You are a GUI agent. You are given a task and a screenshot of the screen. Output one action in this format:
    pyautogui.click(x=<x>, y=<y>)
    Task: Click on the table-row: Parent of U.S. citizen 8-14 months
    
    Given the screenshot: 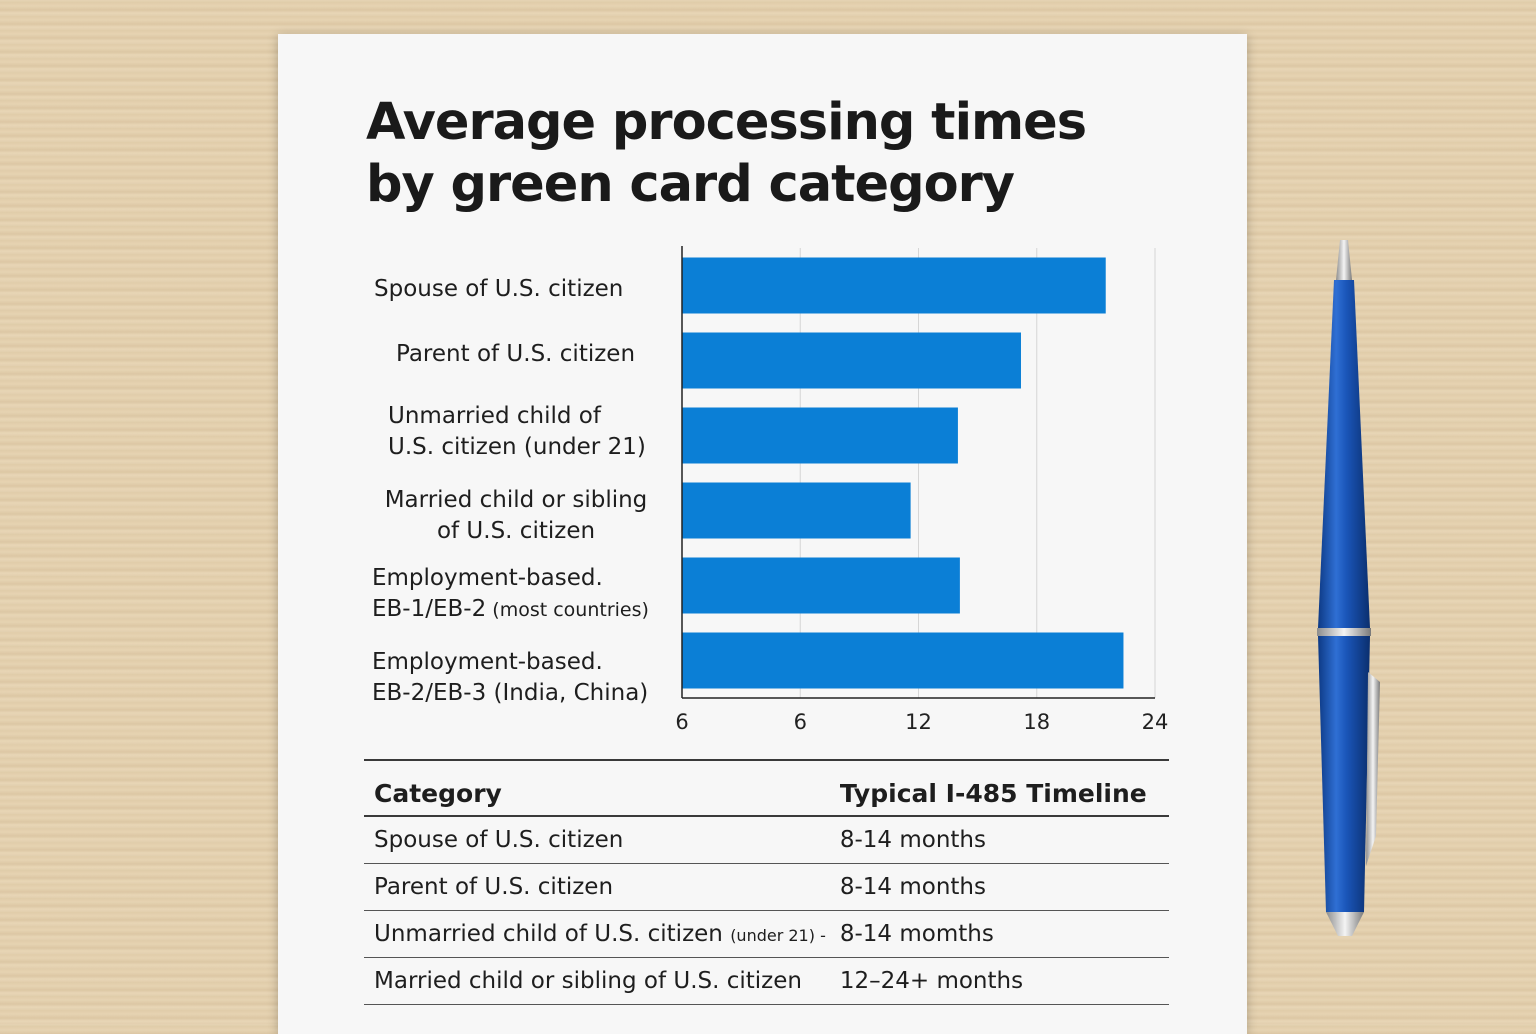 What is the action you would take?
    pyautogui.click(x=766, y=887)
    